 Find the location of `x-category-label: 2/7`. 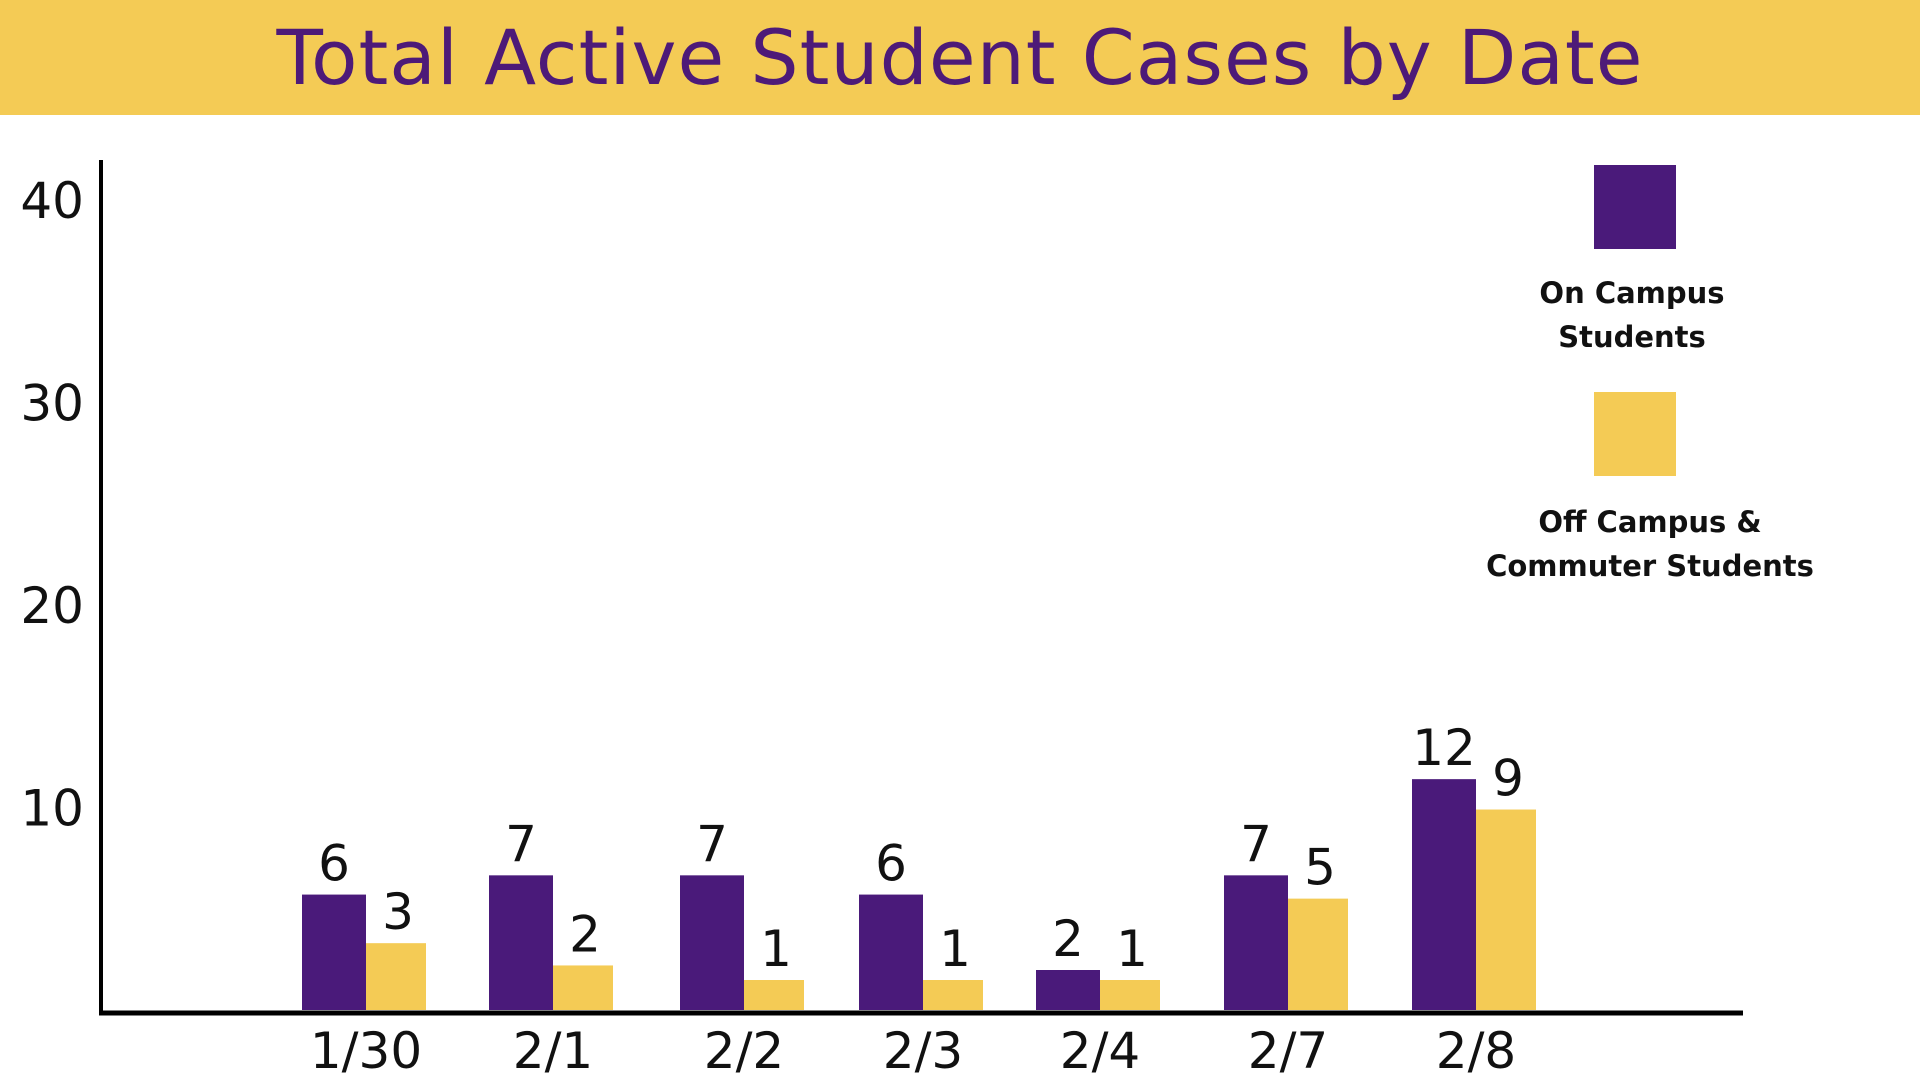

x-category-label: 2/7 is located at coordinates (1288, 1051).